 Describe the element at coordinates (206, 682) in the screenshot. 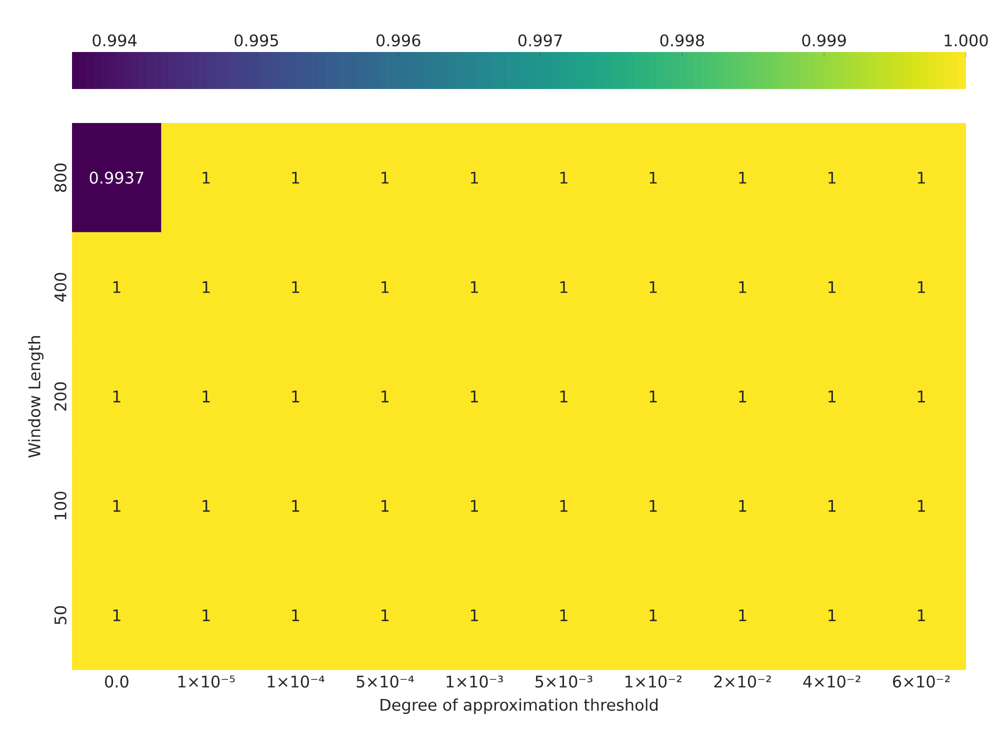

I see `x-tick-label: 1×10⁻⁵` at that location.